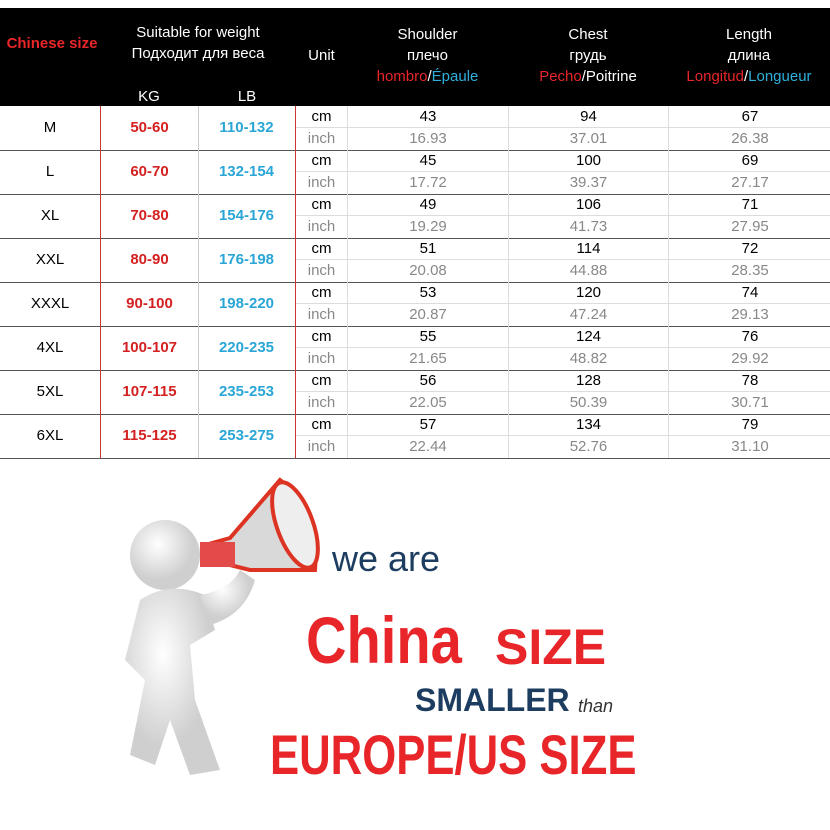 Image resolution: width=830 pixels, height=830 pixels. I want to click on chest-cm: 100, so click(588, 161).